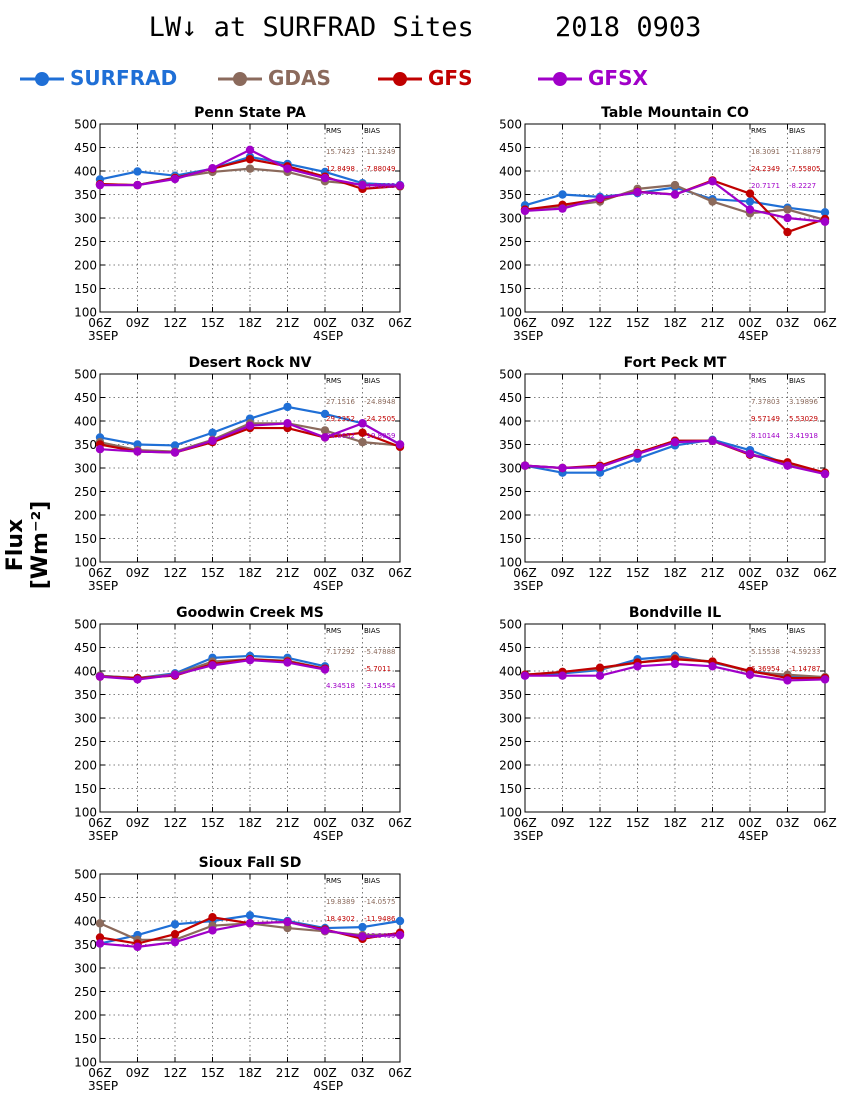 Image resolution: width=850 pixels, height=1100 pixels. What do you see at coordinates (340, 686) in the screenshot?
I see `stats-value: 4.34518` at bounding box center [340, 686].